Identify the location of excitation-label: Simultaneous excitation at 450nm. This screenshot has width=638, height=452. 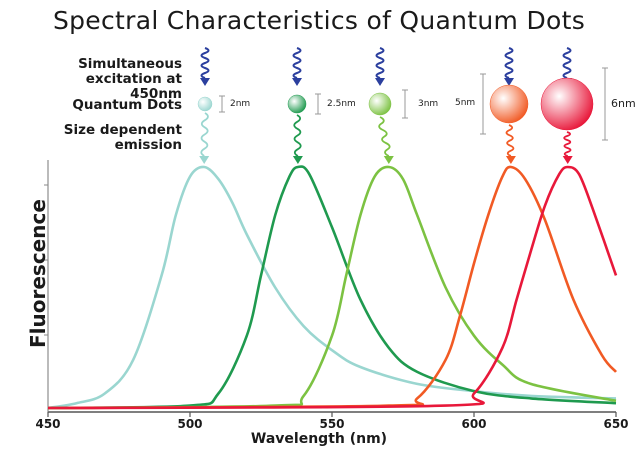
(130, 79).